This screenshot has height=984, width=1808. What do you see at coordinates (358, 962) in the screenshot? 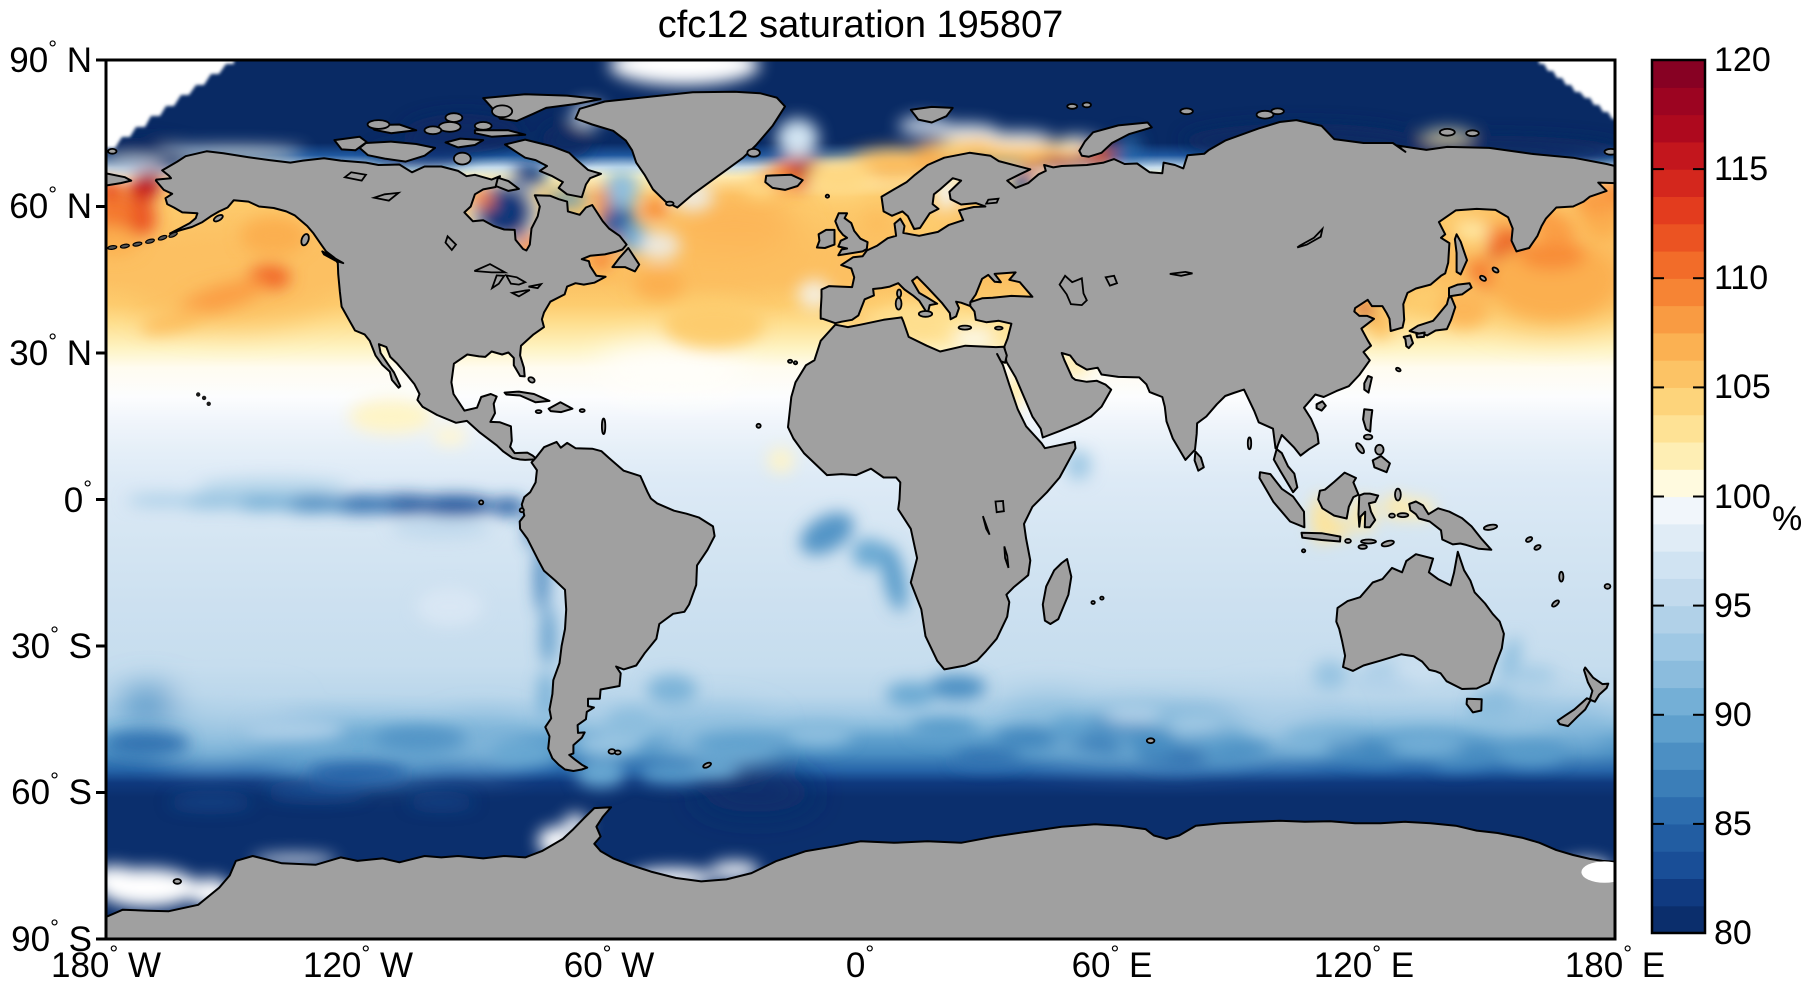
I see `svg-text: 120° W` at bounding box center [358, 962].